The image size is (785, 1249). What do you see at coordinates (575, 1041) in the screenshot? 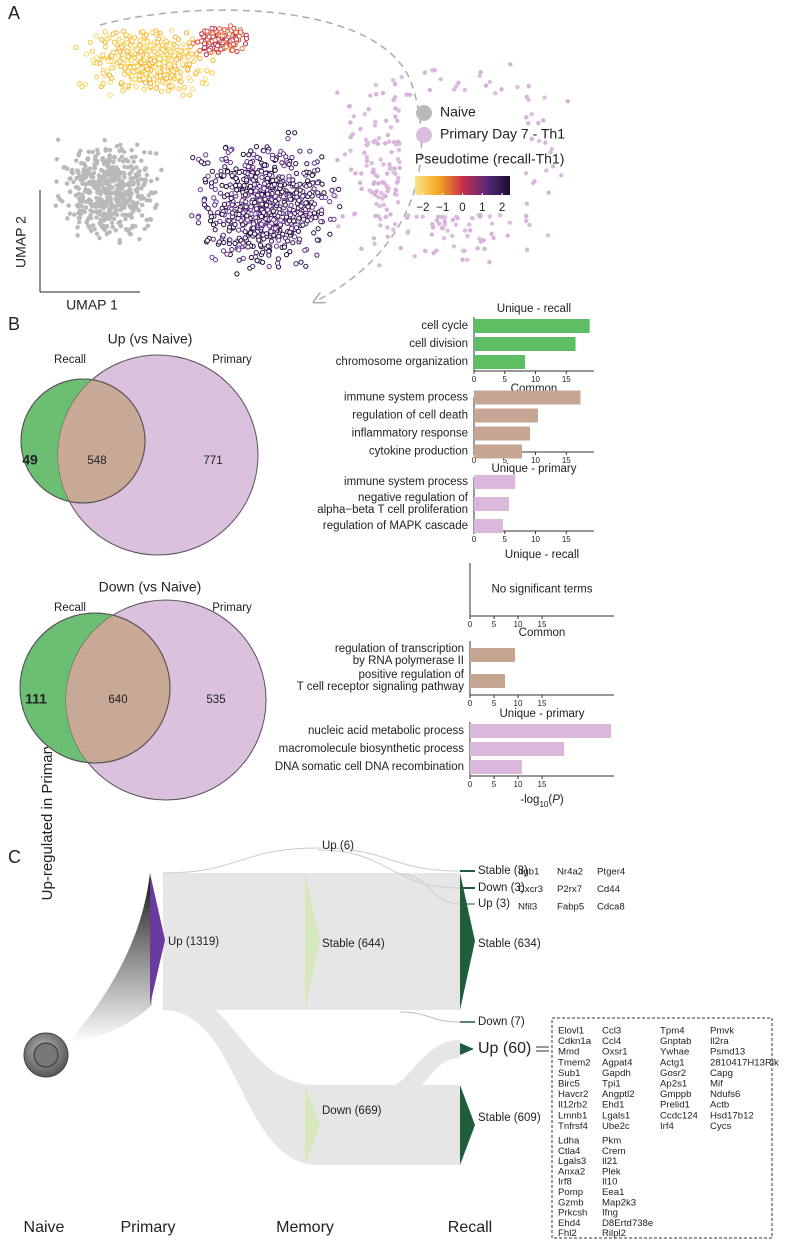
I see `gene-label: Cdkn1a` at bounding box center [575, 1041].